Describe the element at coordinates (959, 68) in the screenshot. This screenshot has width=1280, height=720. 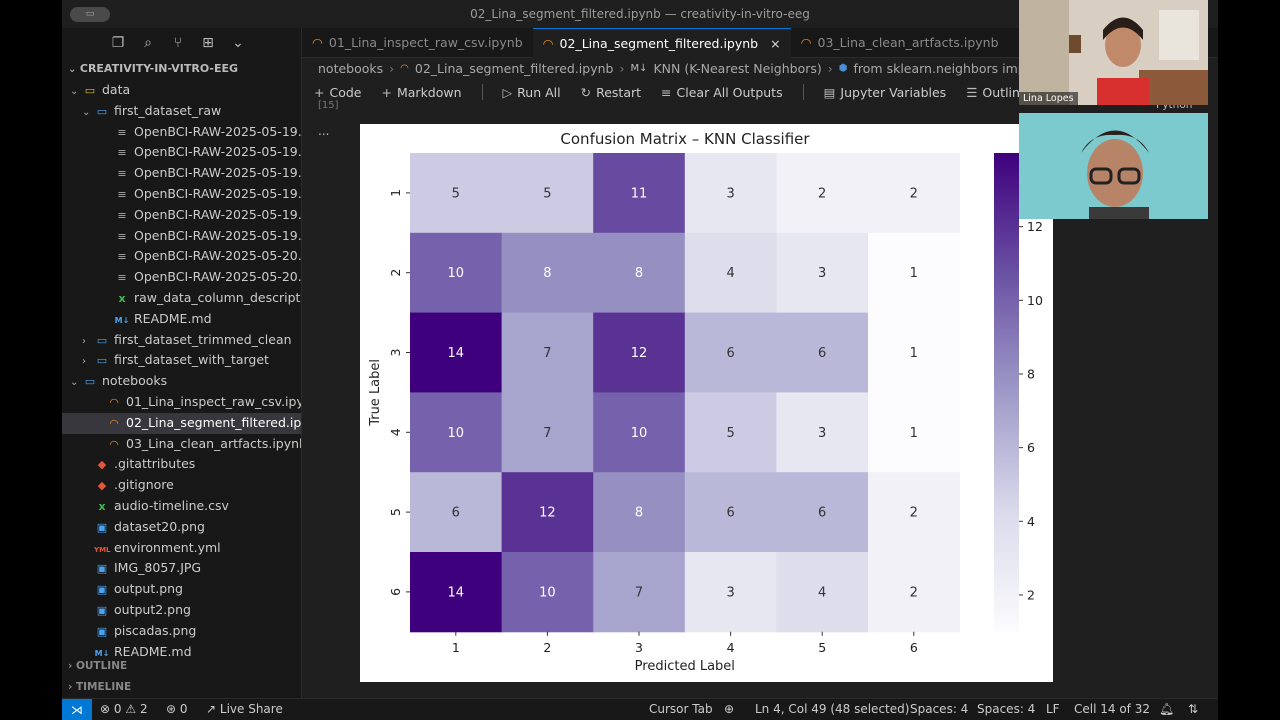
I see `breadcrumb-item: from sklearn.neighbors import KN` at that location.